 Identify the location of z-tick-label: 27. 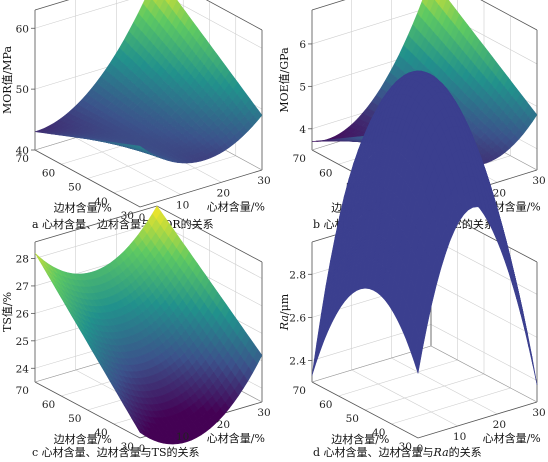
(22, 287).